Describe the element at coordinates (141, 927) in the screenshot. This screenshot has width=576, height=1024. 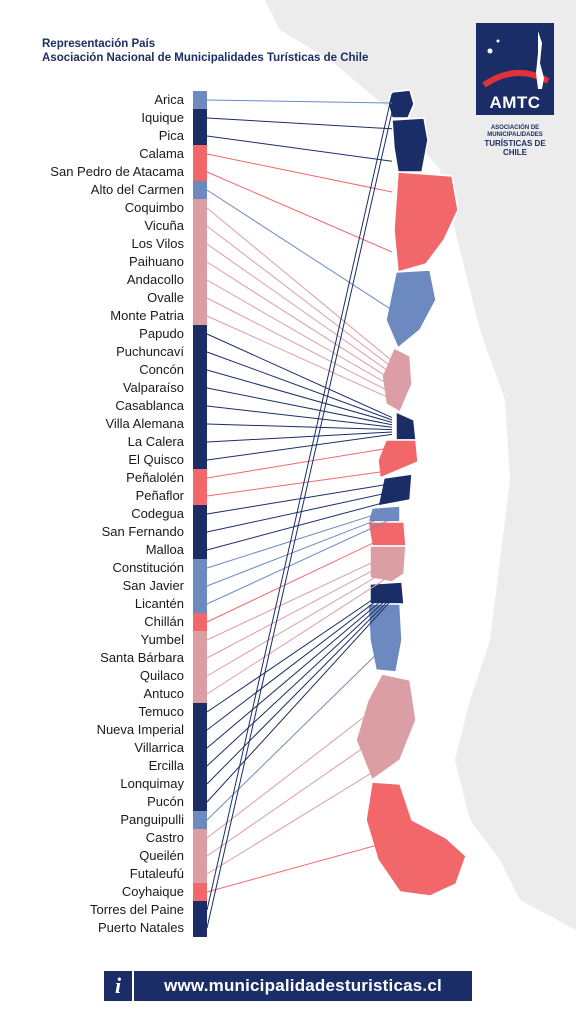
I see `municipality-name: Puerto Natales` at that location.